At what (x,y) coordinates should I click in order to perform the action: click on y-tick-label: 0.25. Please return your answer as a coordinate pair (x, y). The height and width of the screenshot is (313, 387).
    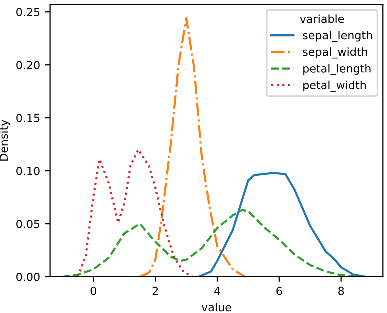
    Looking at the image, I should click on (28, 12).